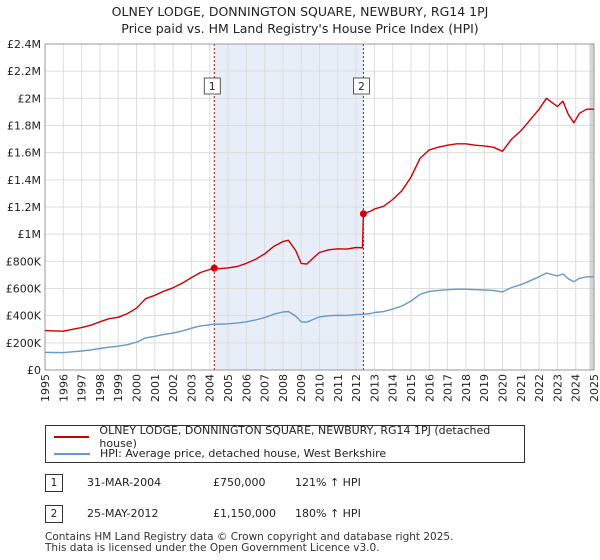  Describe the element at coordinates (63, 388) in the screenshot. I see `x-tick-label: 1996` at that location.